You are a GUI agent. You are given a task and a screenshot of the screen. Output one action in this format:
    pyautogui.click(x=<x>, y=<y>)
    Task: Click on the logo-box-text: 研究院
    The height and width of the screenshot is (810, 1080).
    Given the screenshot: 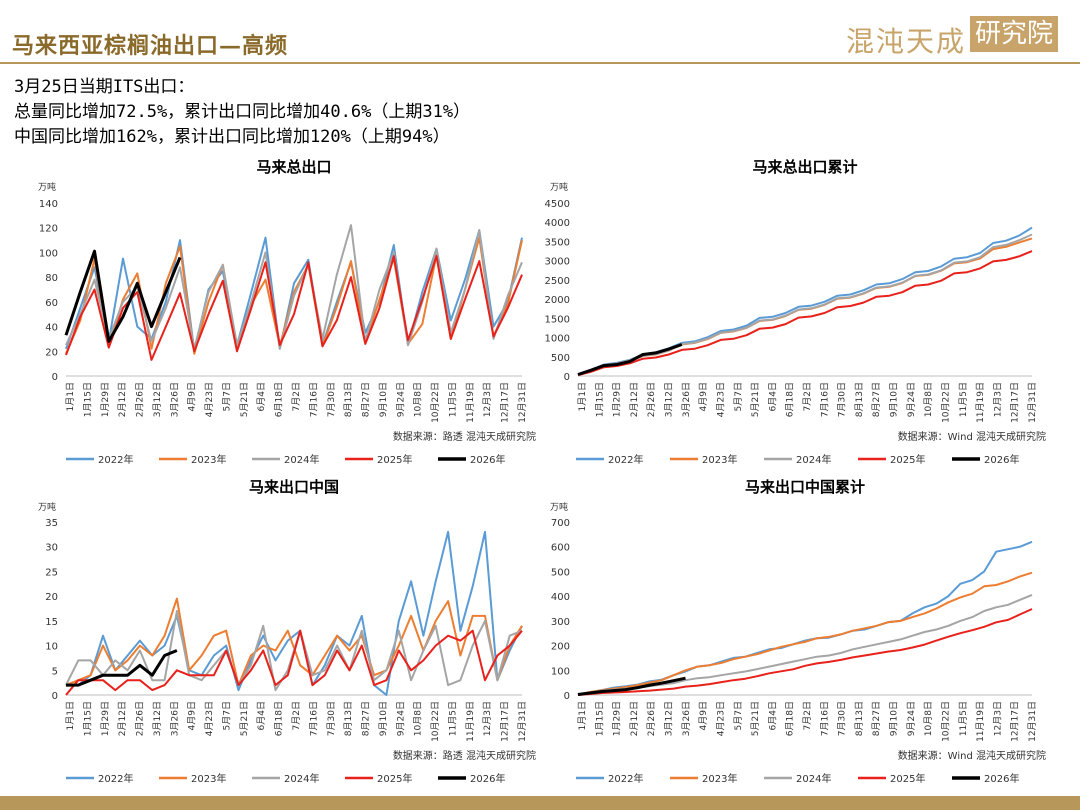 What is the action you would take?
    pyautogui.click(x=1014, y=34)
    